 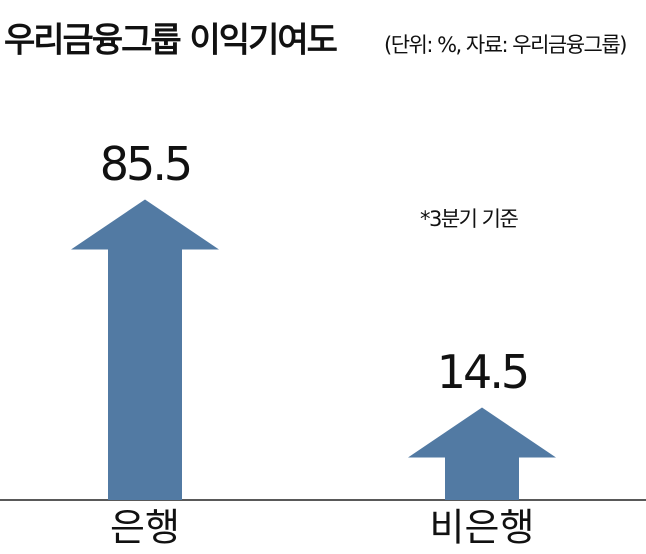 I want to click on x-tick-label: 은행, so click(x=145, y=528).